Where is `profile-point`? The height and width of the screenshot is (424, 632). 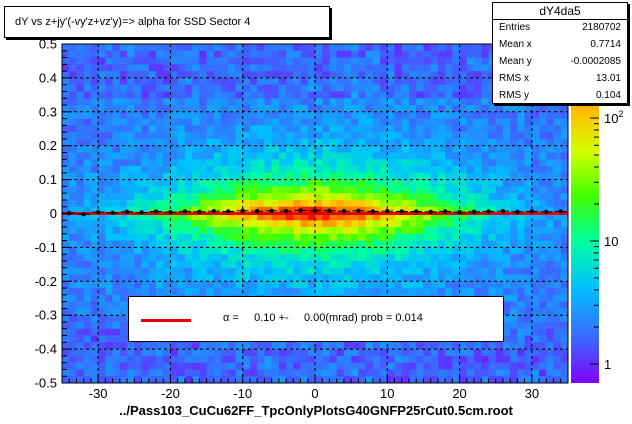
profile-point is located at coordinates (199, 212).